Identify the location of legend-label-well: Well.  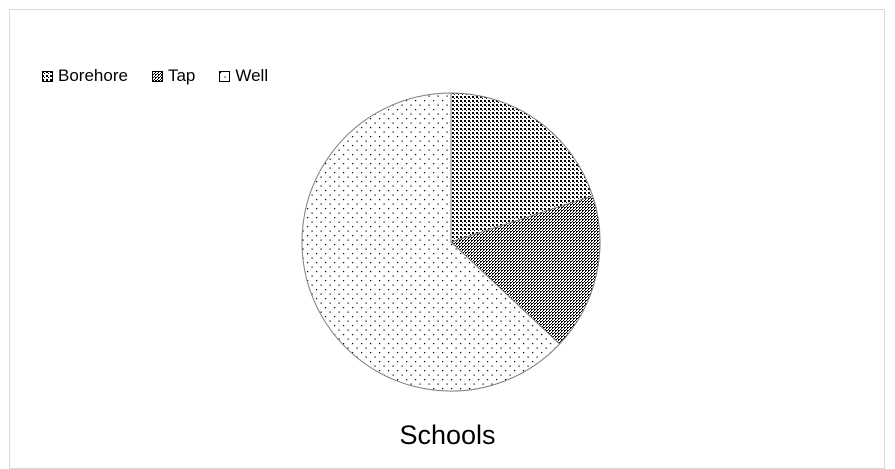
(252, 75).